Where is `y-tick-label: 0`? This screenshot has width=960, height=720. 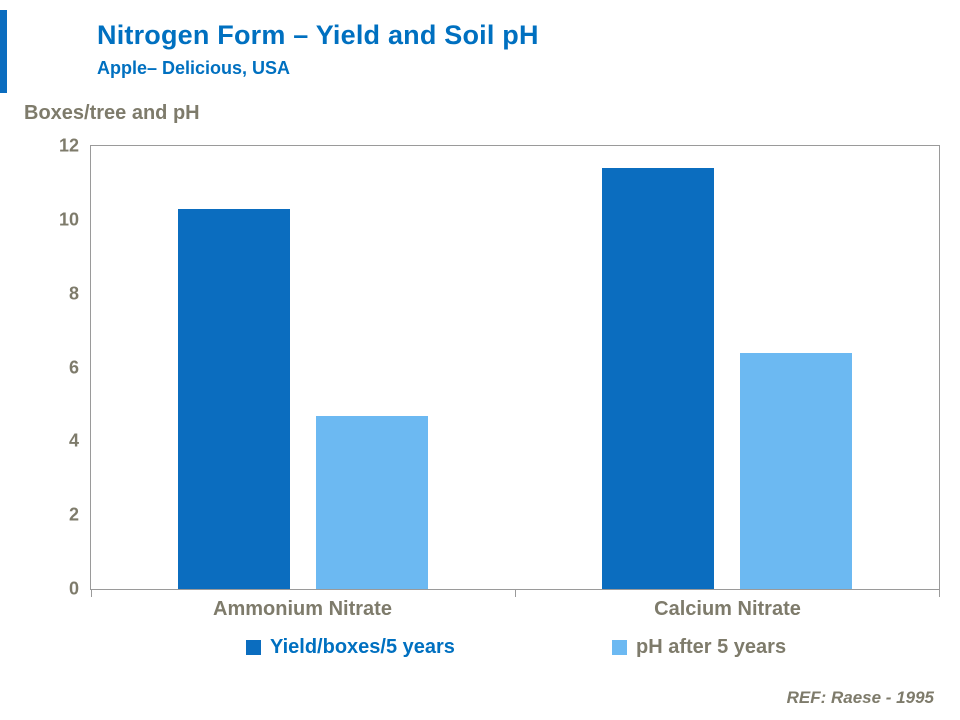
y-tick-label: 0 is located at coordinates (73, 588).